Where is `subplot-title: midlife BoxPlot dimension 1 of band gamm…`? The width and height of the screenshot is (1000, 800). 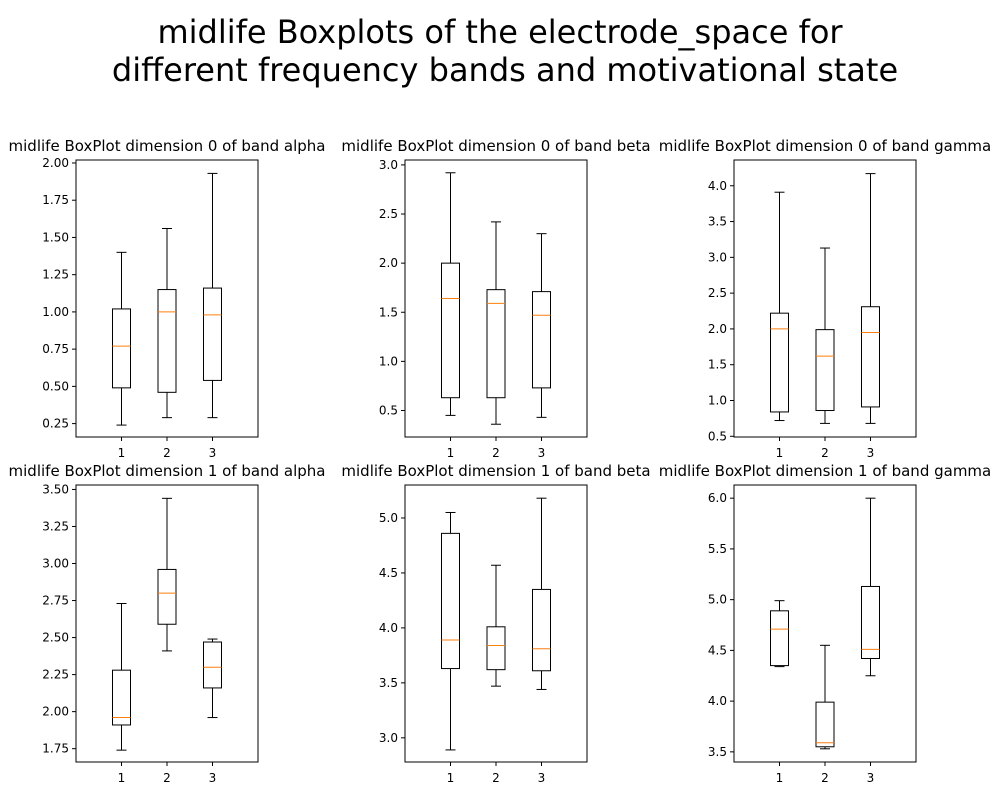
subplot-title: midlife BoxPlot dimension 1 of band gamm… is located at coordinates (825, 471).